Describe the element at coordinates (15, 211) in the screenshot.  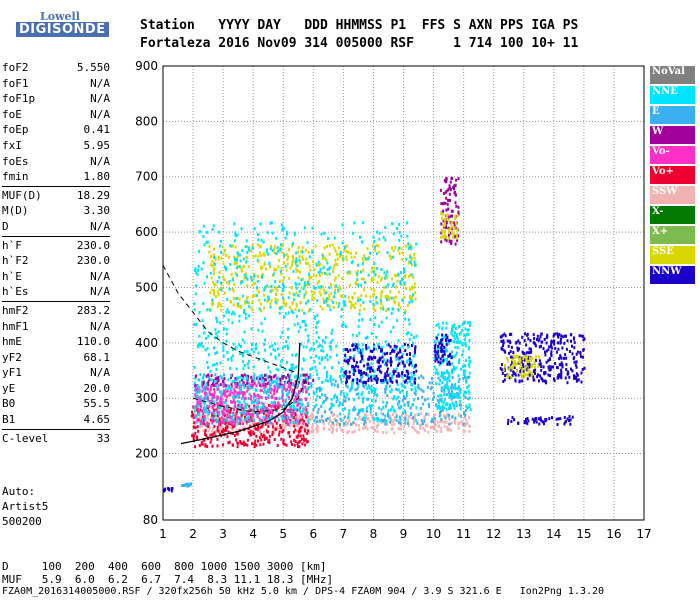
I see `param-name: M(D)` at that location.